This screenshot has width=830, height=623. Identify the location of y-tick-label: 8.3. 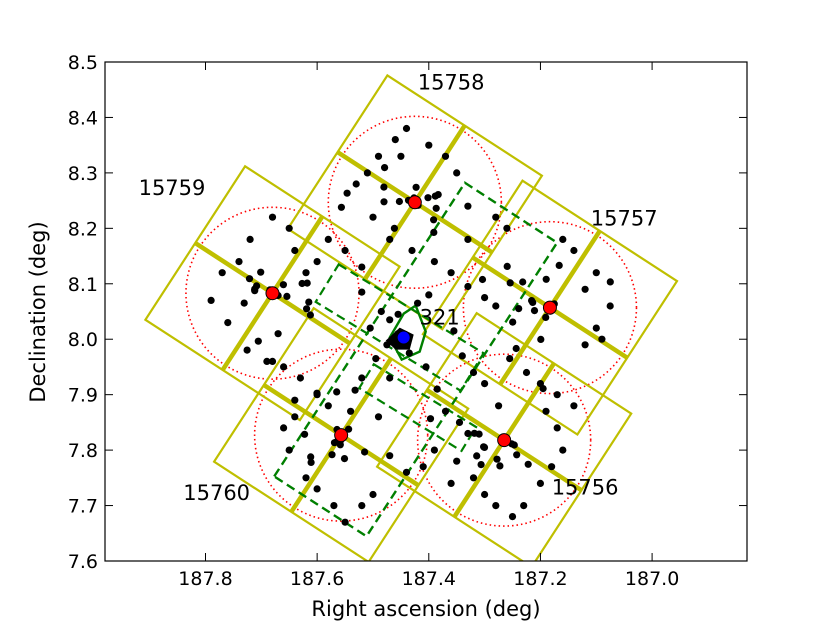
(83, 174).